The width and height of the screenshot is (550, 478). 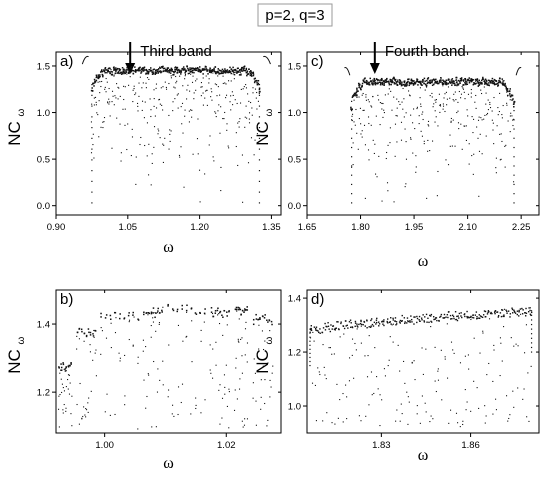 I want to click on chart-2-data-points, so click(x=433, y=135).